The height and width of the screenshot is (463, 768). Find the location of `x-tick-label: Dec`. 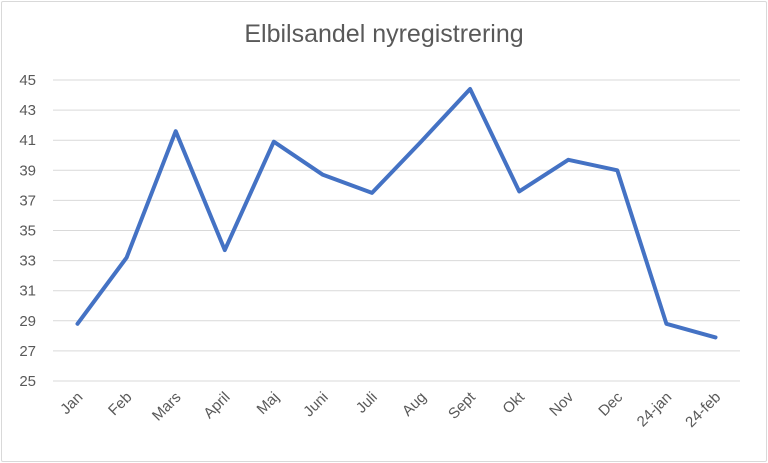

x-tick-label: Dec is located at coordinates (610, 403).